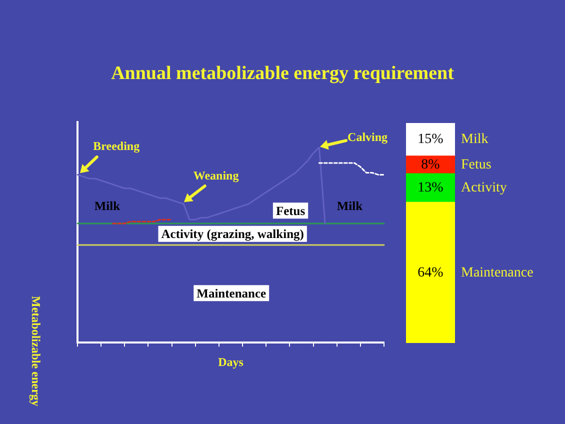  Describe the element at coordinates (231, 293) in the screenshot. I see `annotation: Maintenance` at that location.